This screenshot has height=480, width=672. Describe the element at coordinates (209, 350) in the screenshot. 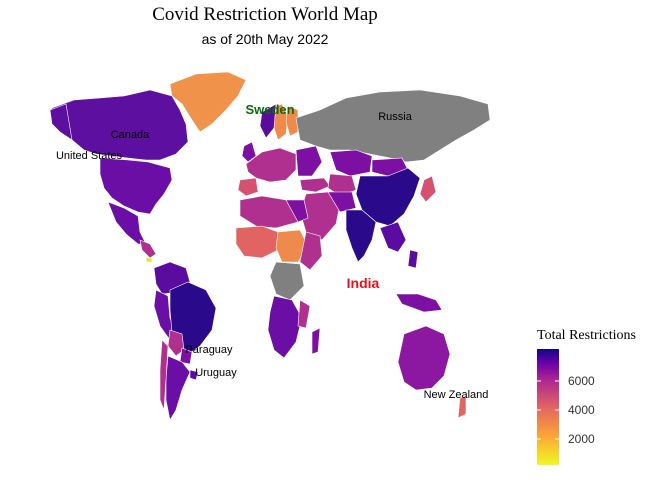

I see `label-paraguay: Paraguay` at that location.